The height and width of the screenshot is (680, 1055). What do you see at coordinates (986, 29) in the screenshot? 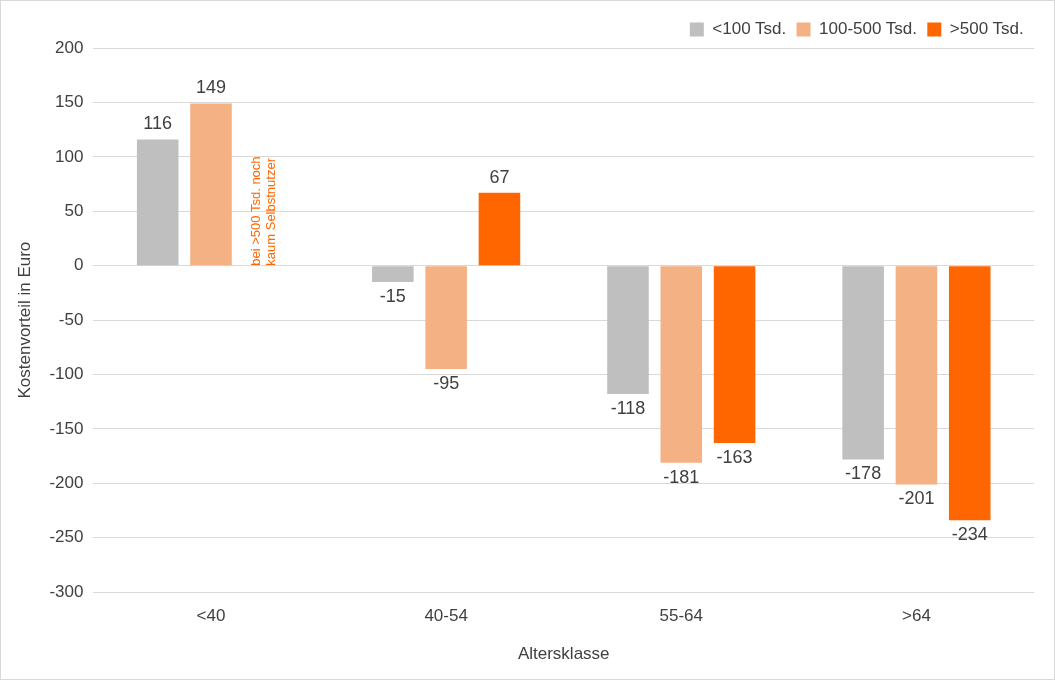
I see `legend-label: >500 Tsd.` at bounding box center [986, 29].